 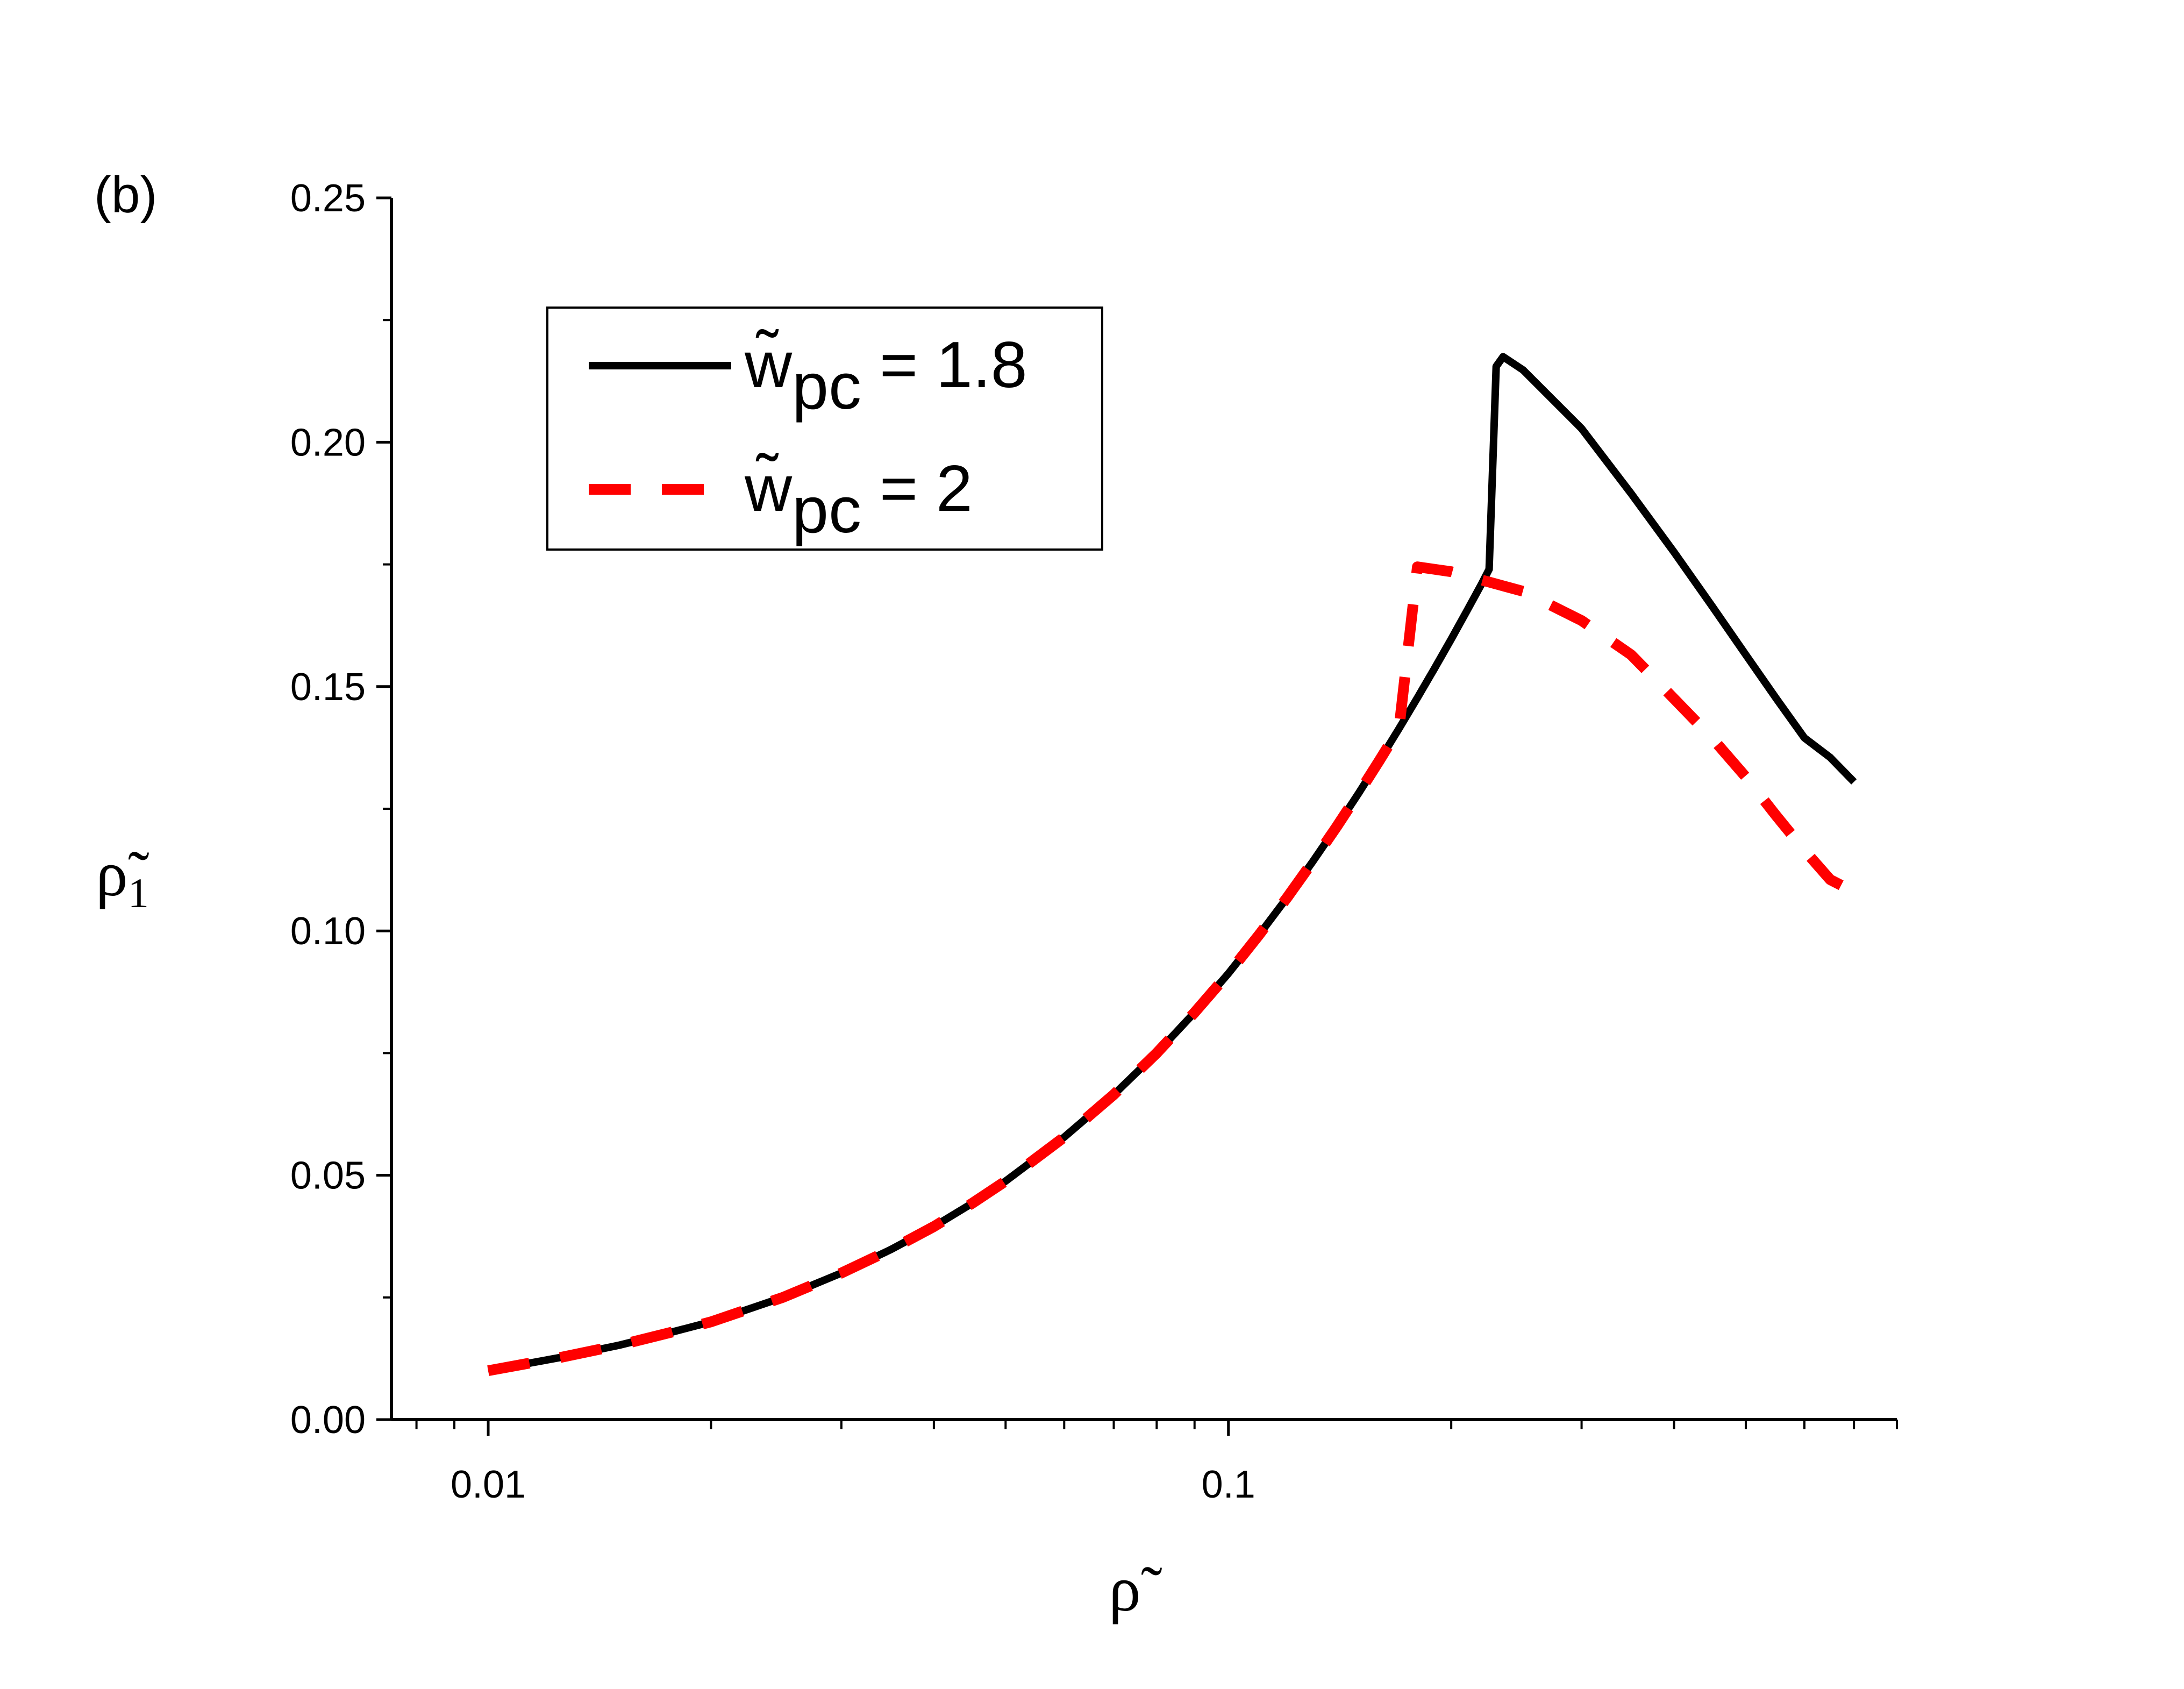 I want to click on legend: w̃pc = 1.8 w̃pc = 2, so click(x=824, y=429).